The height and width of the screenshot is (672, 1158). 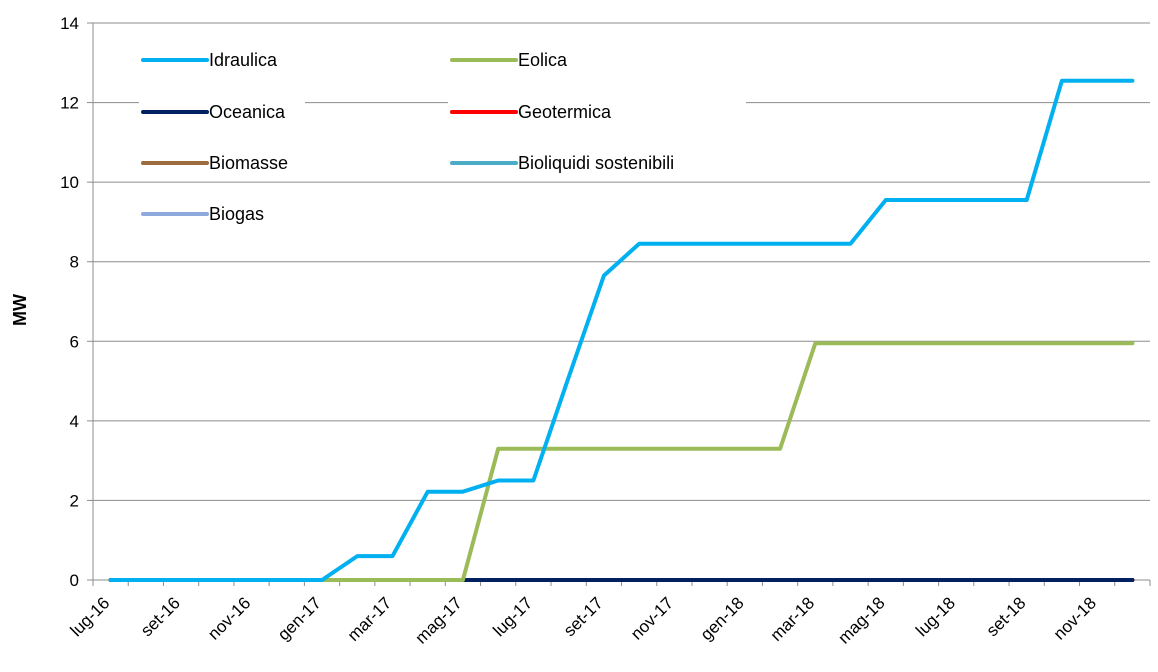 I want to click on y-axis-title: MW, so click(x=20, y=310).